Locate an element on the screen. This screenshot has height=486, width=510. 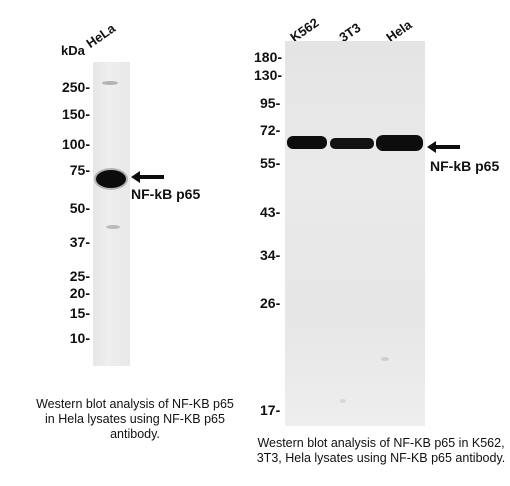
mw-marker-180: 180- is located at coordinates (268, 57).